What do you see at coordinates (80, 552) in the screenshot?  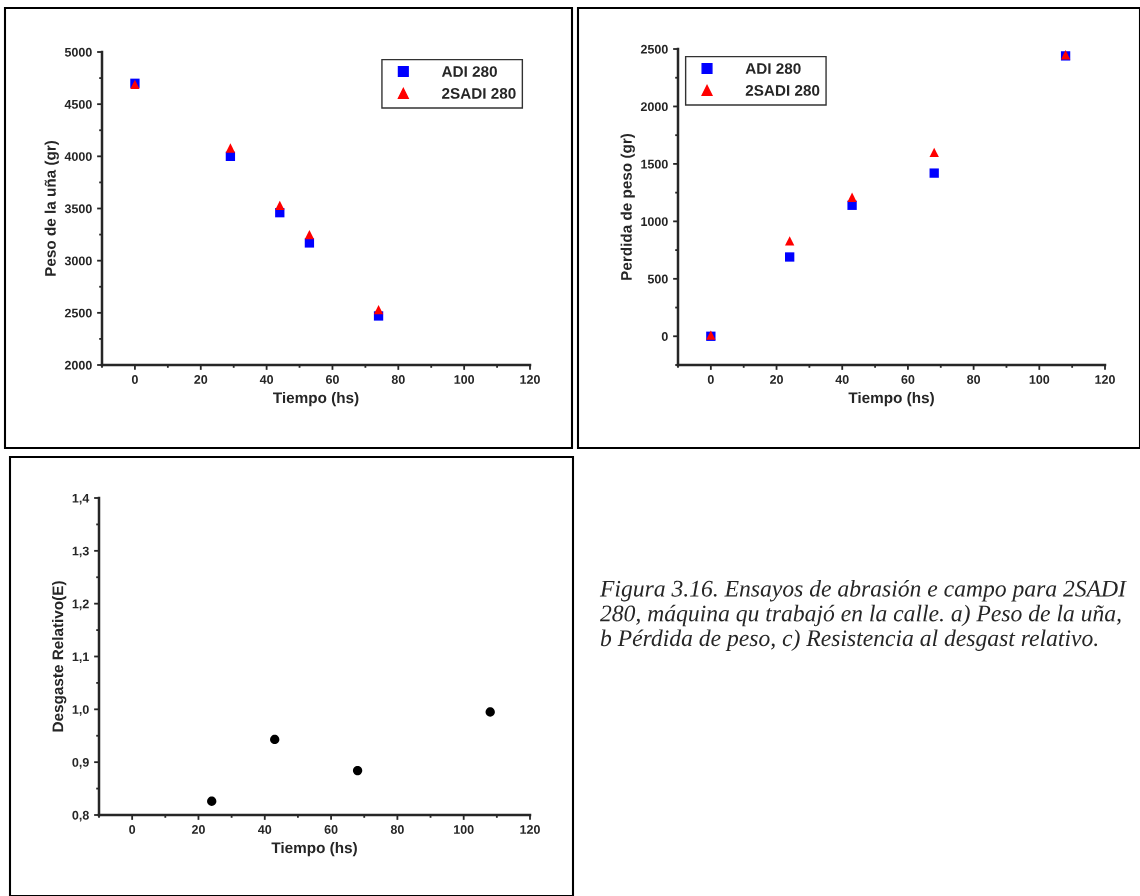 I see `y-tick-label: 1,3` at bounding box center [80, 552].